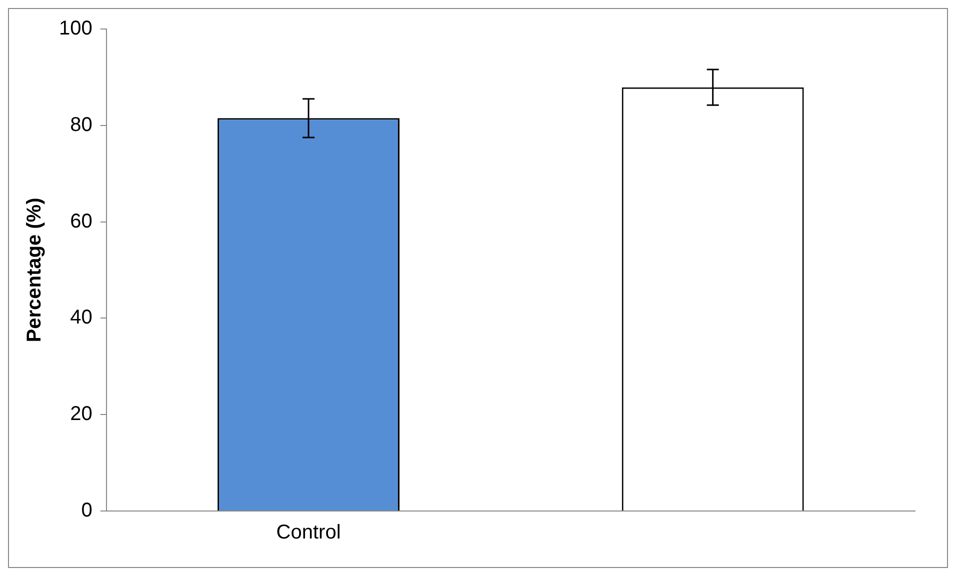 This screenshot has width=958, height=580. What do you see at coordinates (86, 511) in the screenshot?
I see `y-tick-label: 0` at bounding box center [86, 511].